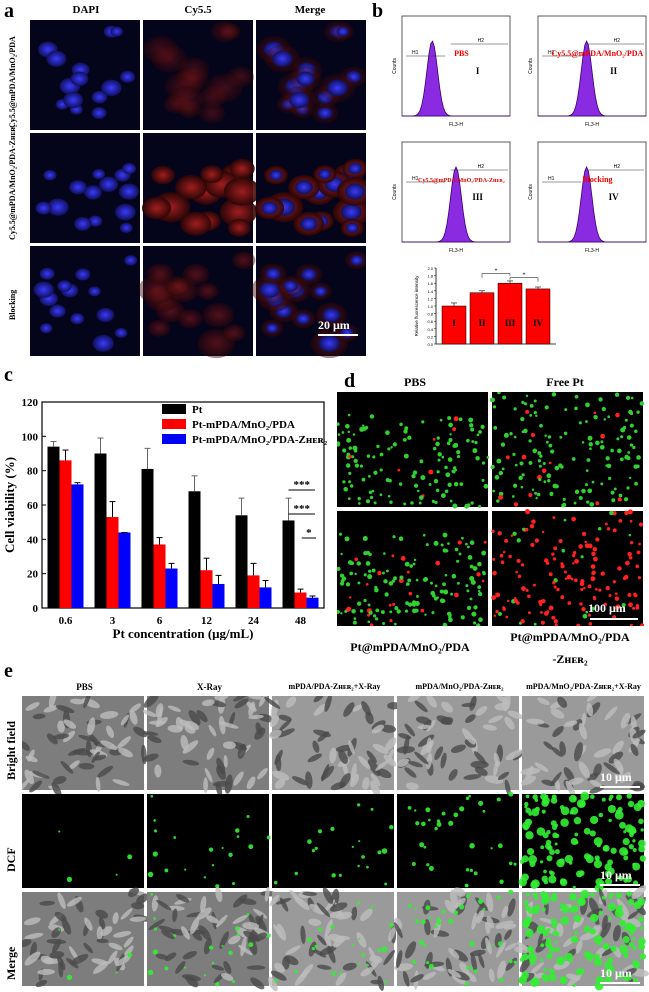 Image resolution: width=649 pixels, height=992 pixels. Describe the element at coordinates (338, 335) in the screenshot. I see `a-scale-bar` at that location.